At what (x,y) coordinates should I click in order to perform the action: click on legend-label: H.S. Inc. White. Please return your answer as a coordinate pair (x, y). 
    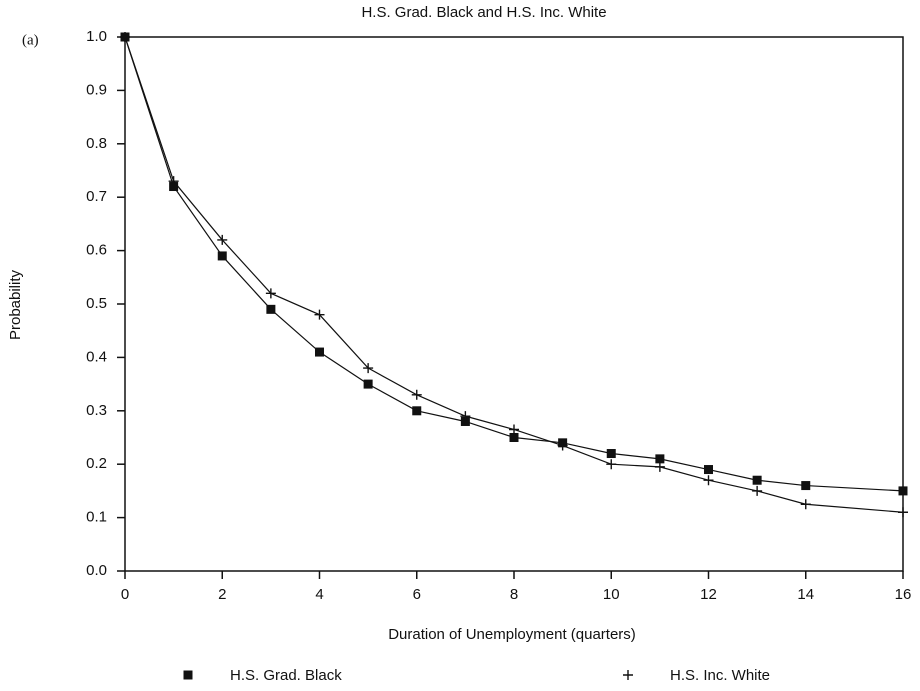
    Looking at the image, I should click on (720, 675).